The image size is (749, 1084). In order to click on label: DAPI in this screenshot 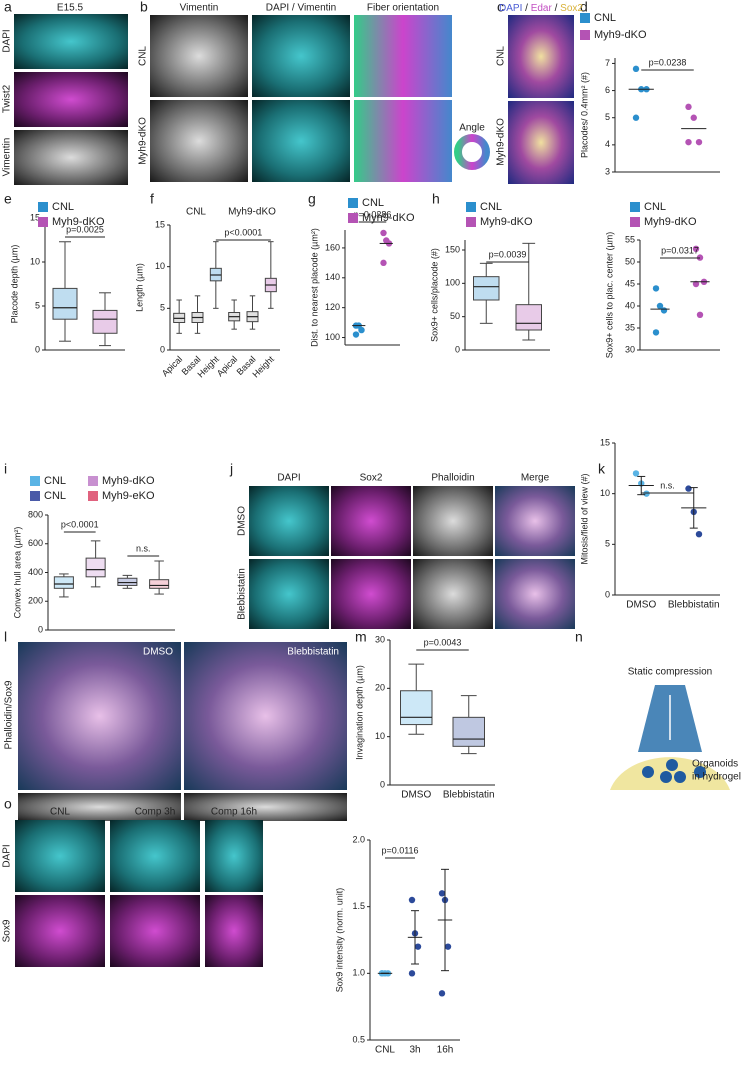, I will do `click(7, 855)`.